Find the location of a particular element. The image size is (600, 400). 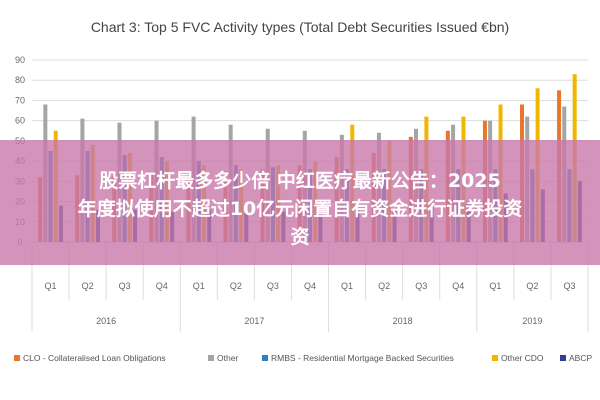

year-label: 2019 is located at coordinates (532, 321).